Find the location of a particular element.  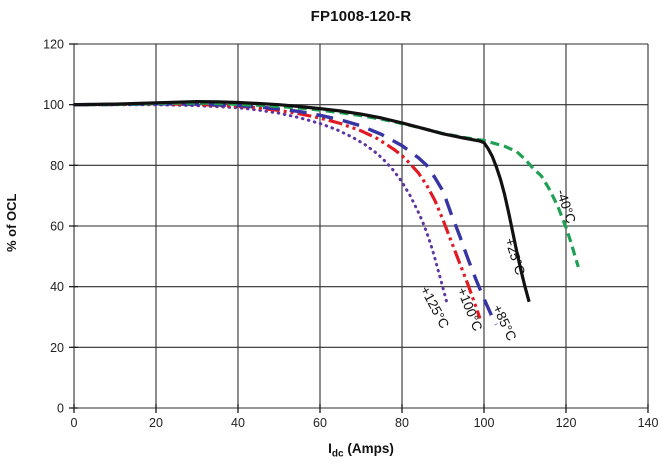

x-tick-label: 20 is located at coordinates (156, 423).